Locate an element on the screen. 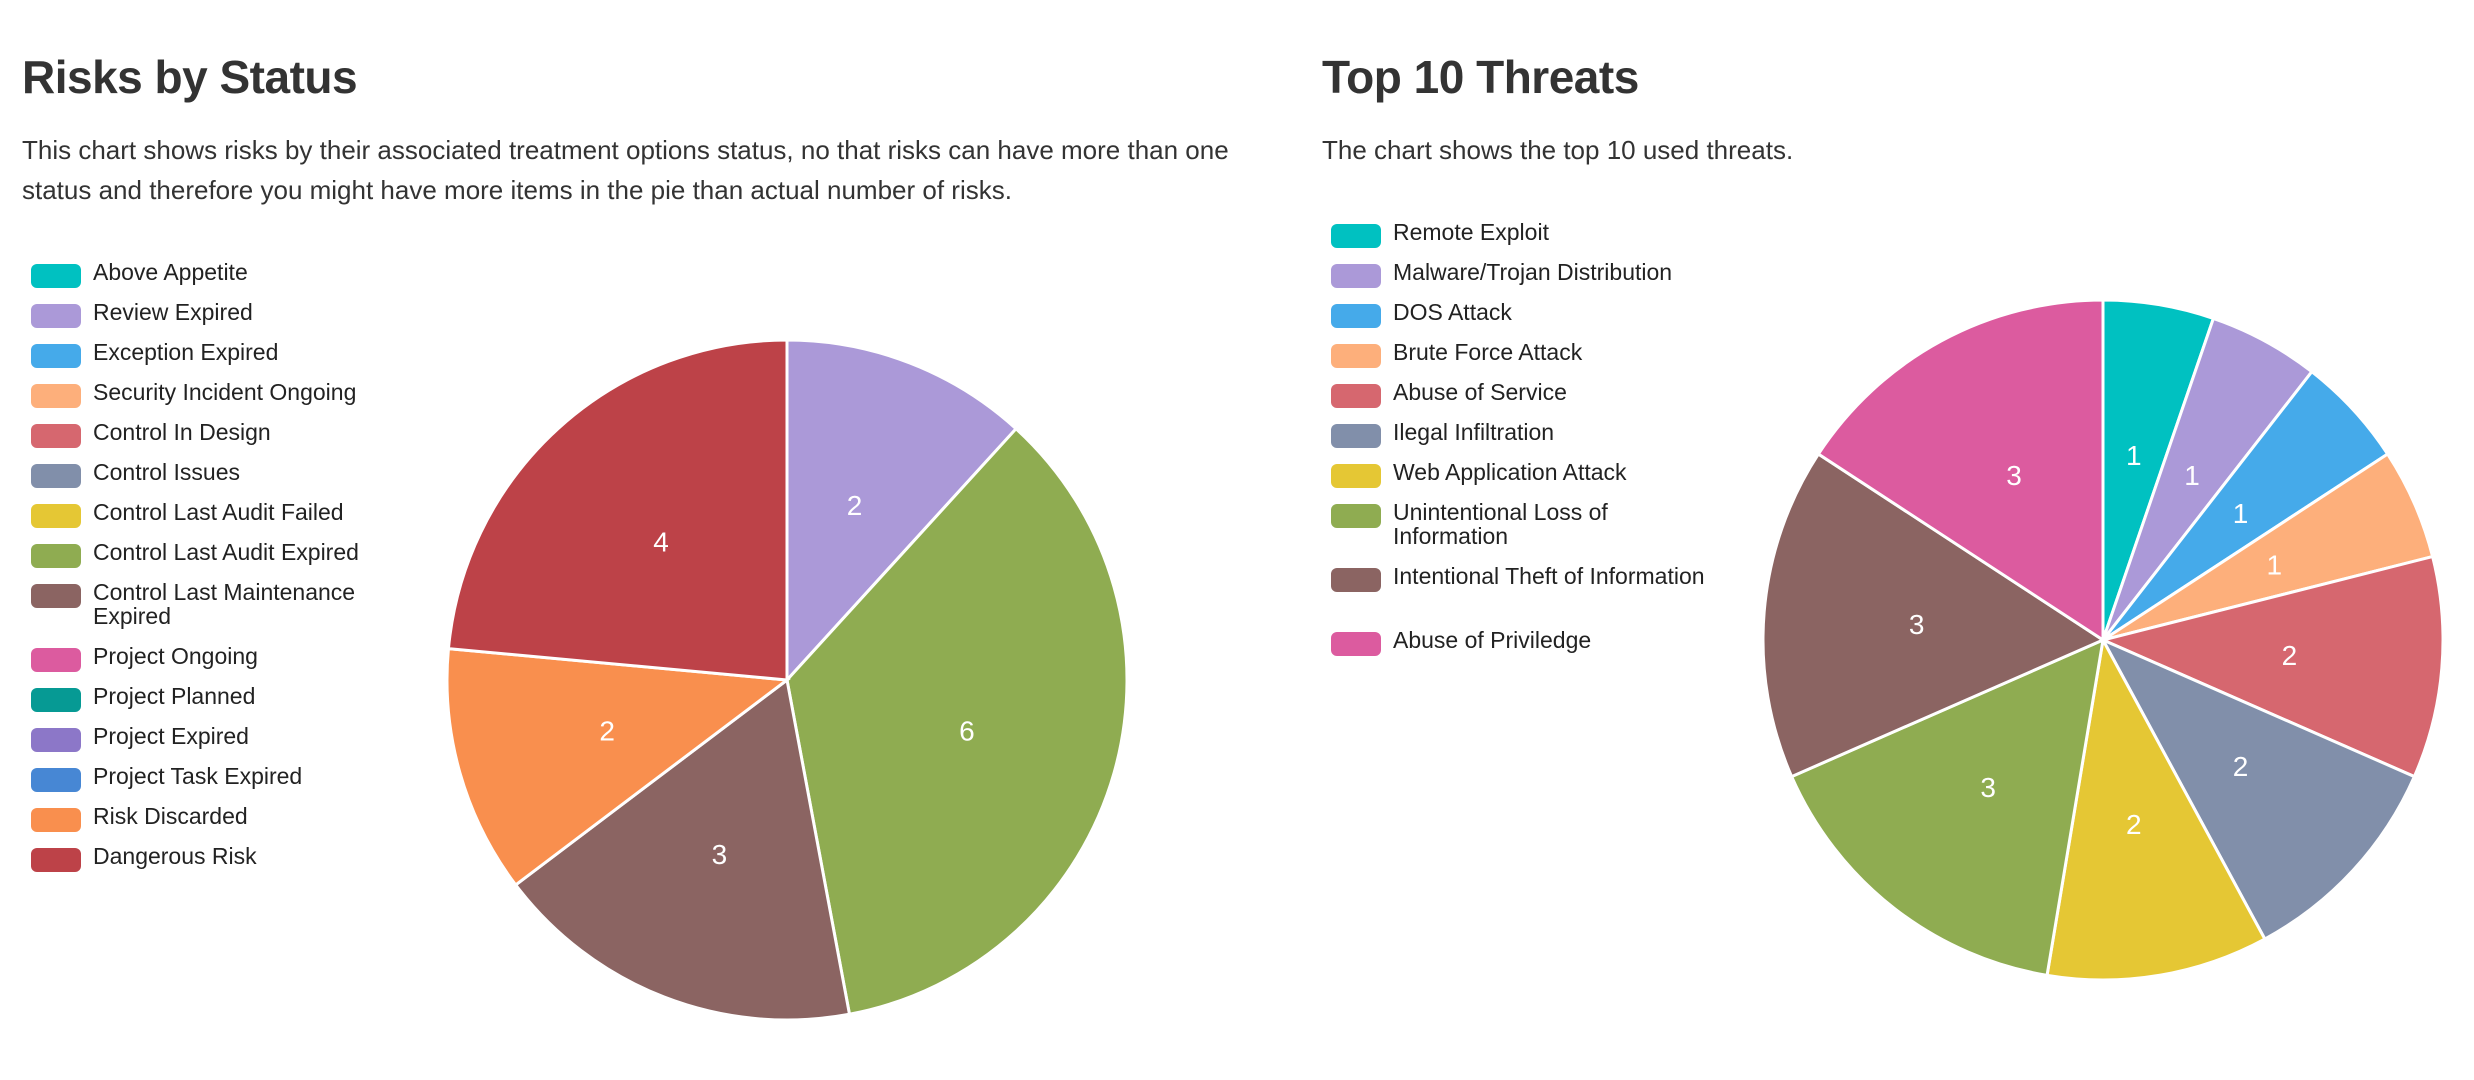  slice-value-label: 4 is located at coordinates (661, 541).